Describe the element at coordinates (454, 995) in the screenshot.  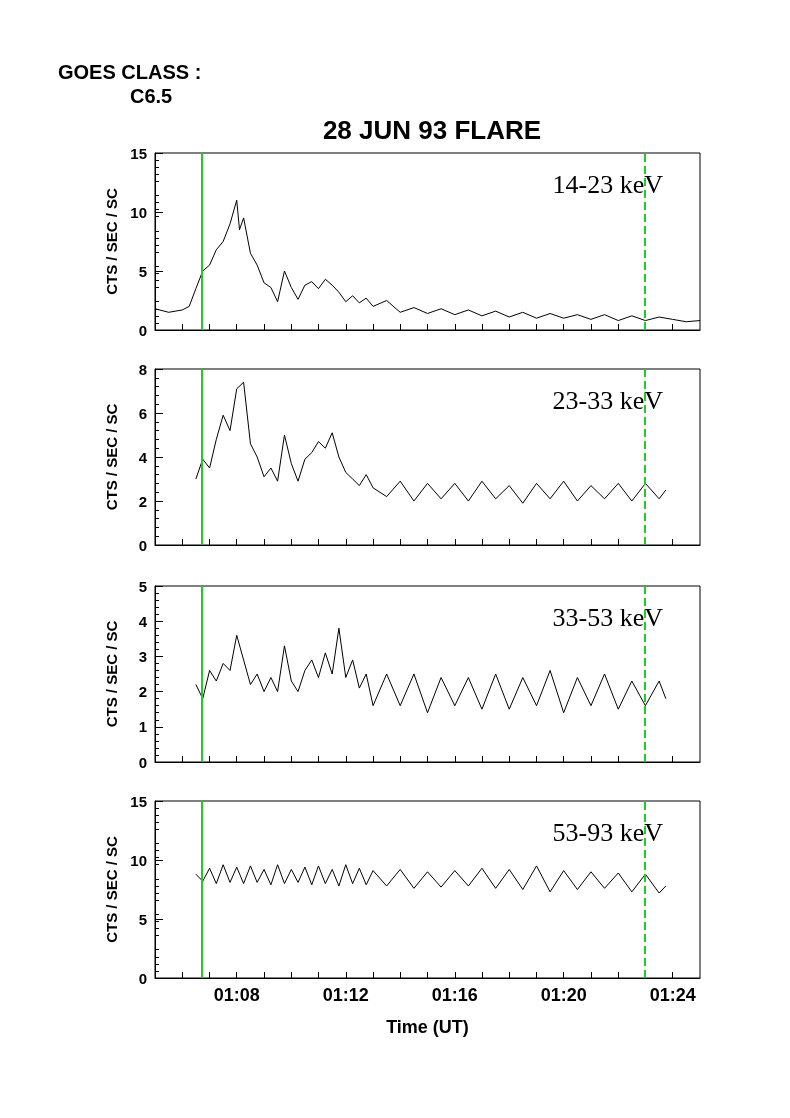
I see `x-tick-label: 01:16` at that location.